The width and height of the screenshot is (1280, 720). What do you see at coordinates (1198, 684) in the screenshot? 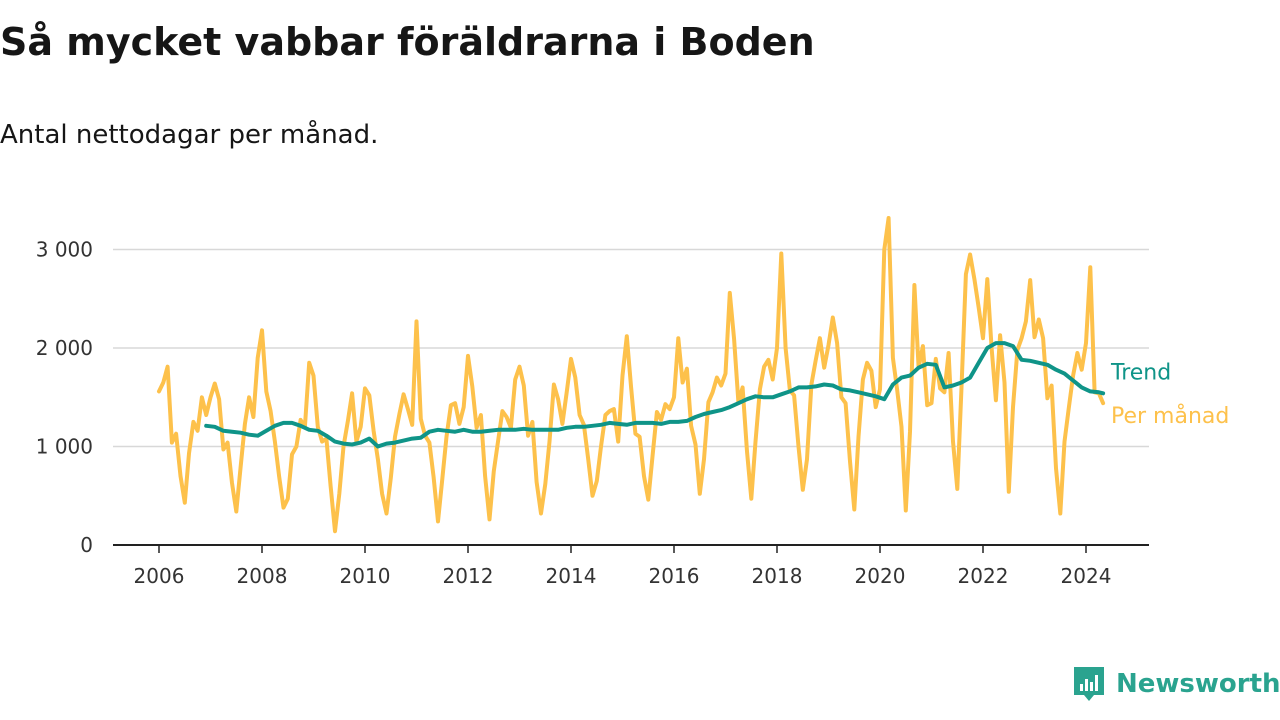
I see `brand-name: Newsworthy` at bounding box center [1198, 684].